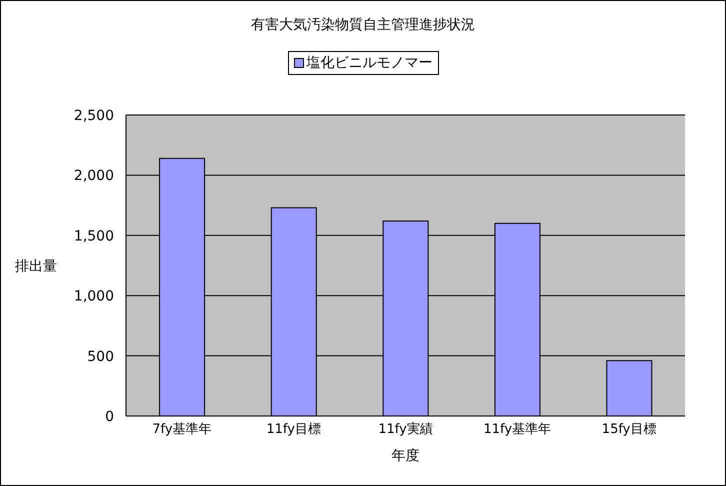 This screenshot has width=726, height=486. Describe the element at coordinates (100, 356) in the screenshot. I see `y-tick-label: 500` at that location.